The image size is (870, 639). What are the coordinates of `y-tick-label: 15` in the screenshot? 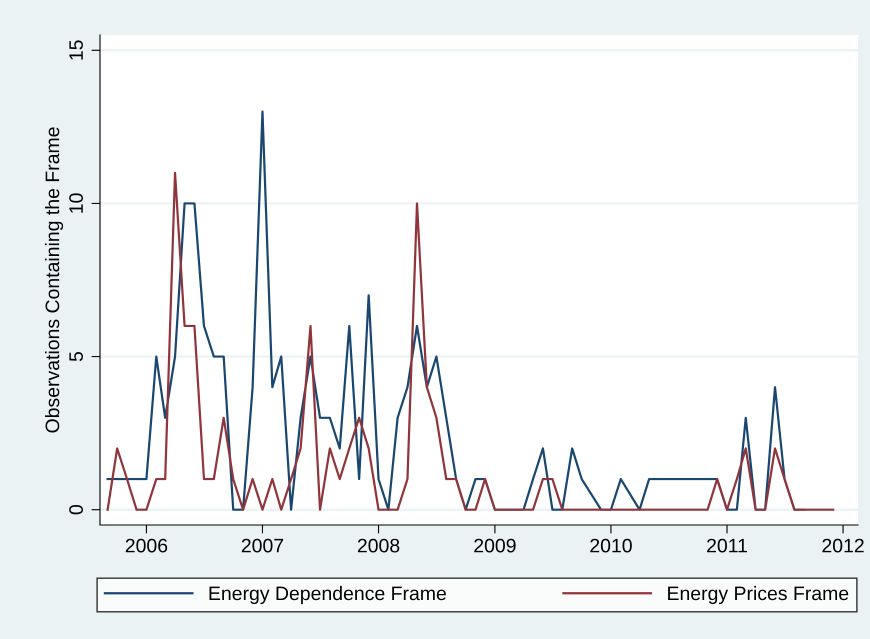 It's located at (76, 50).